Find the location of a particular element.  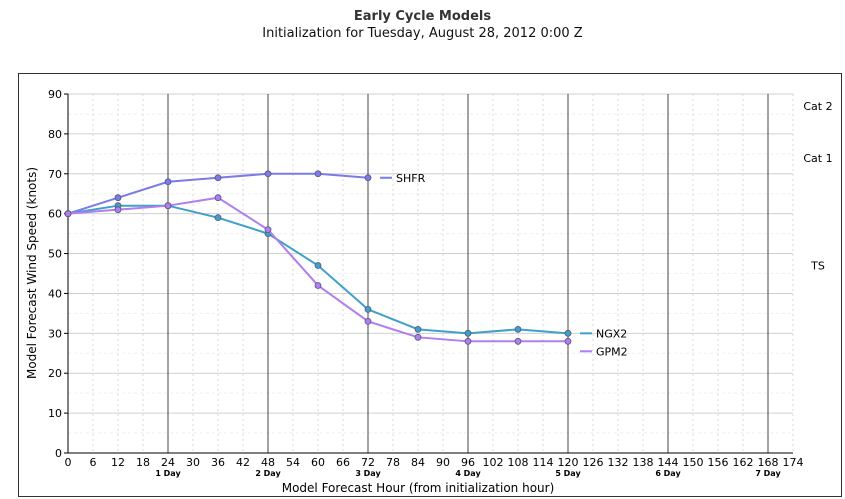

x-tick-label: 132 is located at coordinates (618, 462).